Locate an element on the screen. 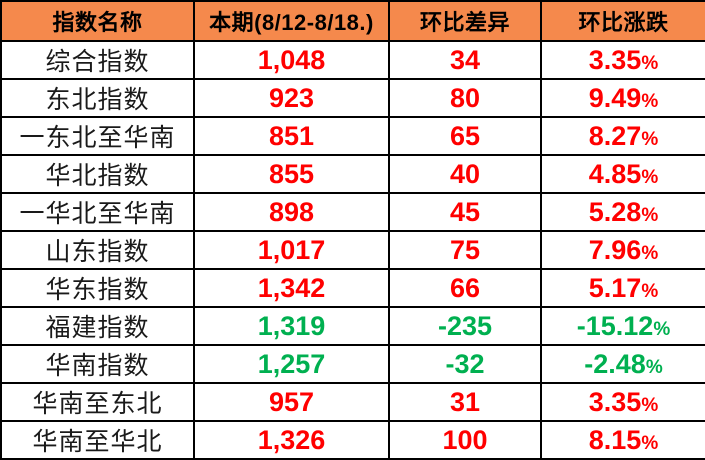  table-row: 一华北至华南 898 45 5.28% is located at coordinates (352, 212).